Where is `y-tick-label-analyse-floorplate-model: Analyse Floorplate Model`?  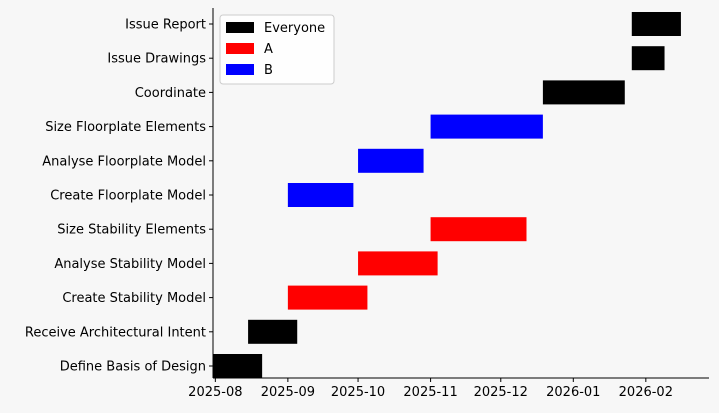 y-tick-label-analyse-floorplate-model: Analyse Floorplate Model is located at coordinates (124, 161).